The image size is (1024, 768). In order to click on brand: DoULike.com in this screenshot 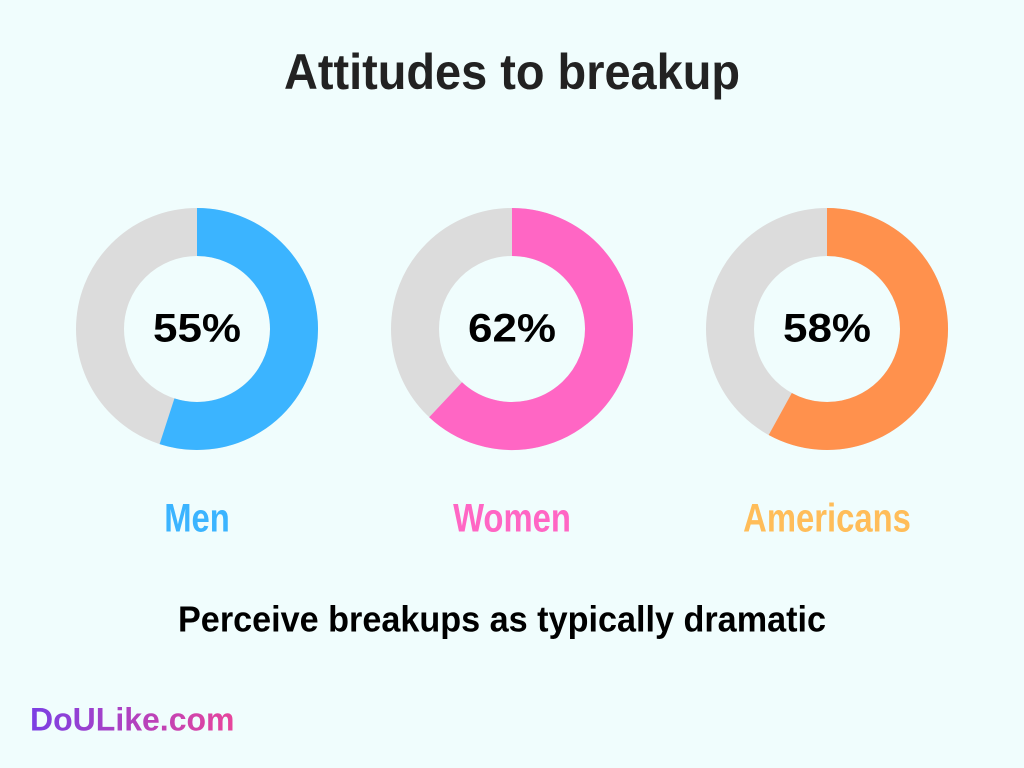, I will do `click(132, 719)`.